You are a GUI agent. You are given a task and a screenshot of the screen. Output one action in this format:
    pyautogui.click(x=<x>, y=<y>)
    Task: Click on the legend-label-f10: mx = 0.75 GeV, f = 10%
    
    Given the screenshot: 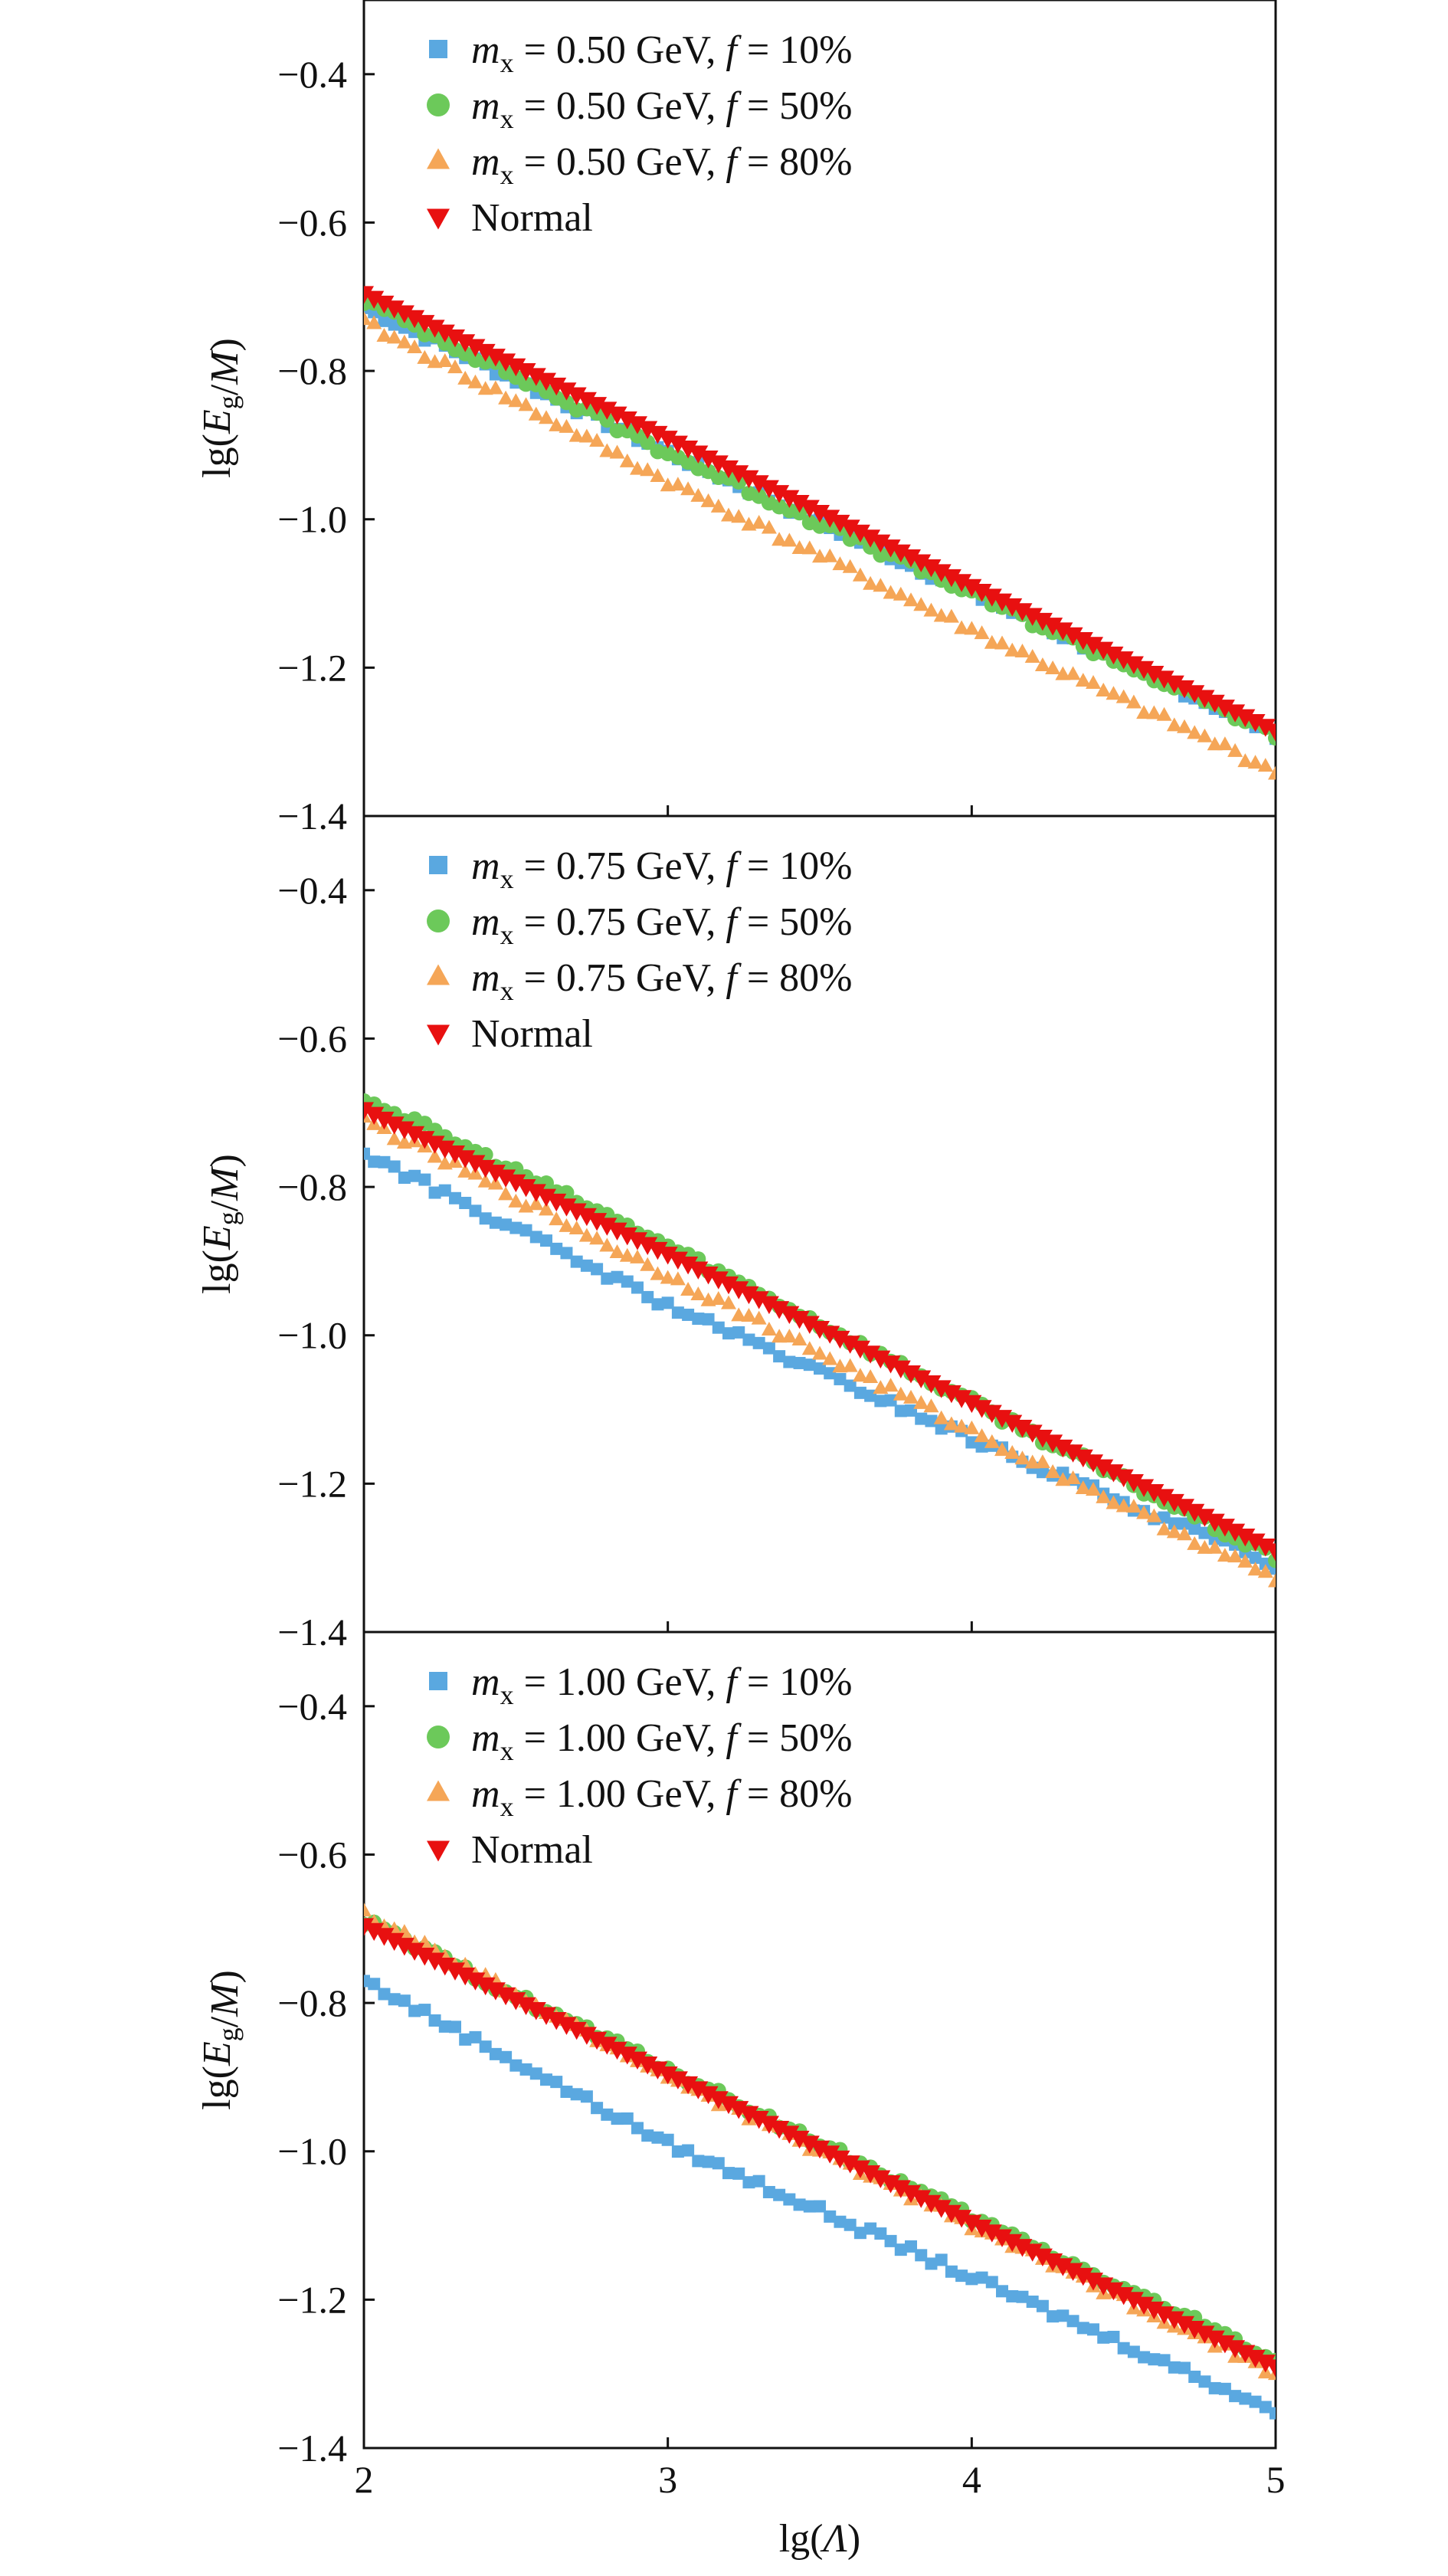 What is the action you would take?
    pyautogui.click(x=661, y=869)
    